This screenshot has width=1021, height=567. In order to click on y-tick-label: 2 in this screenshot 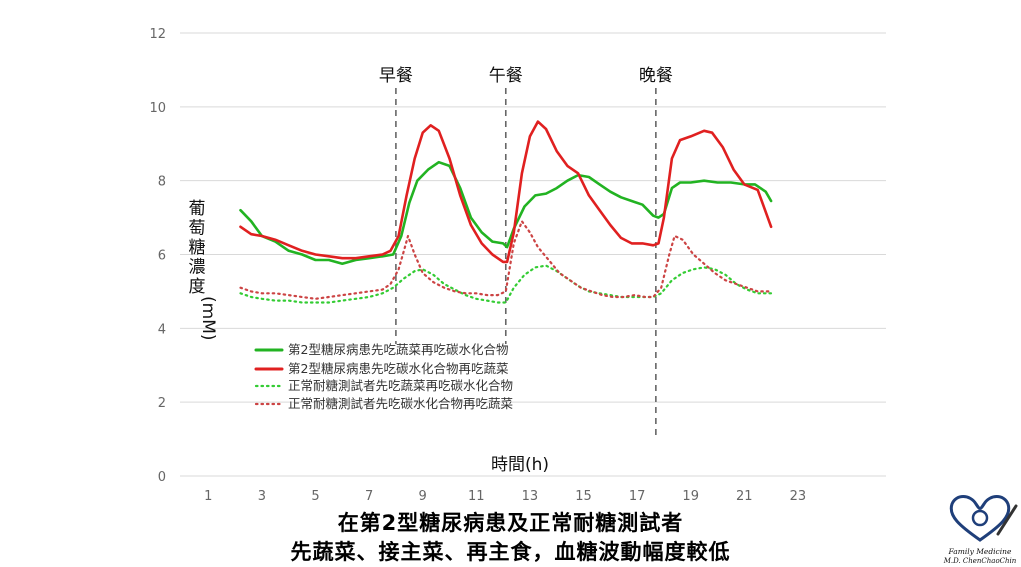, I will do `click(162, 403)`.